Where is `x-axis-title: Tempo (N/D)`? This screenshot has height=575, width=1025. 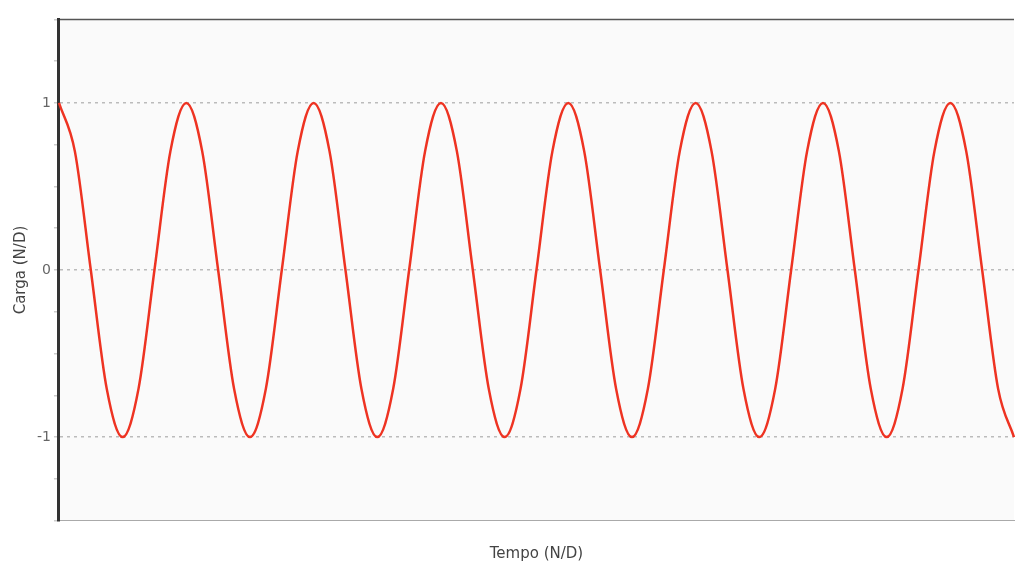 x-axis-title: Tempo (N/D) is located at coordinates (536, 552).